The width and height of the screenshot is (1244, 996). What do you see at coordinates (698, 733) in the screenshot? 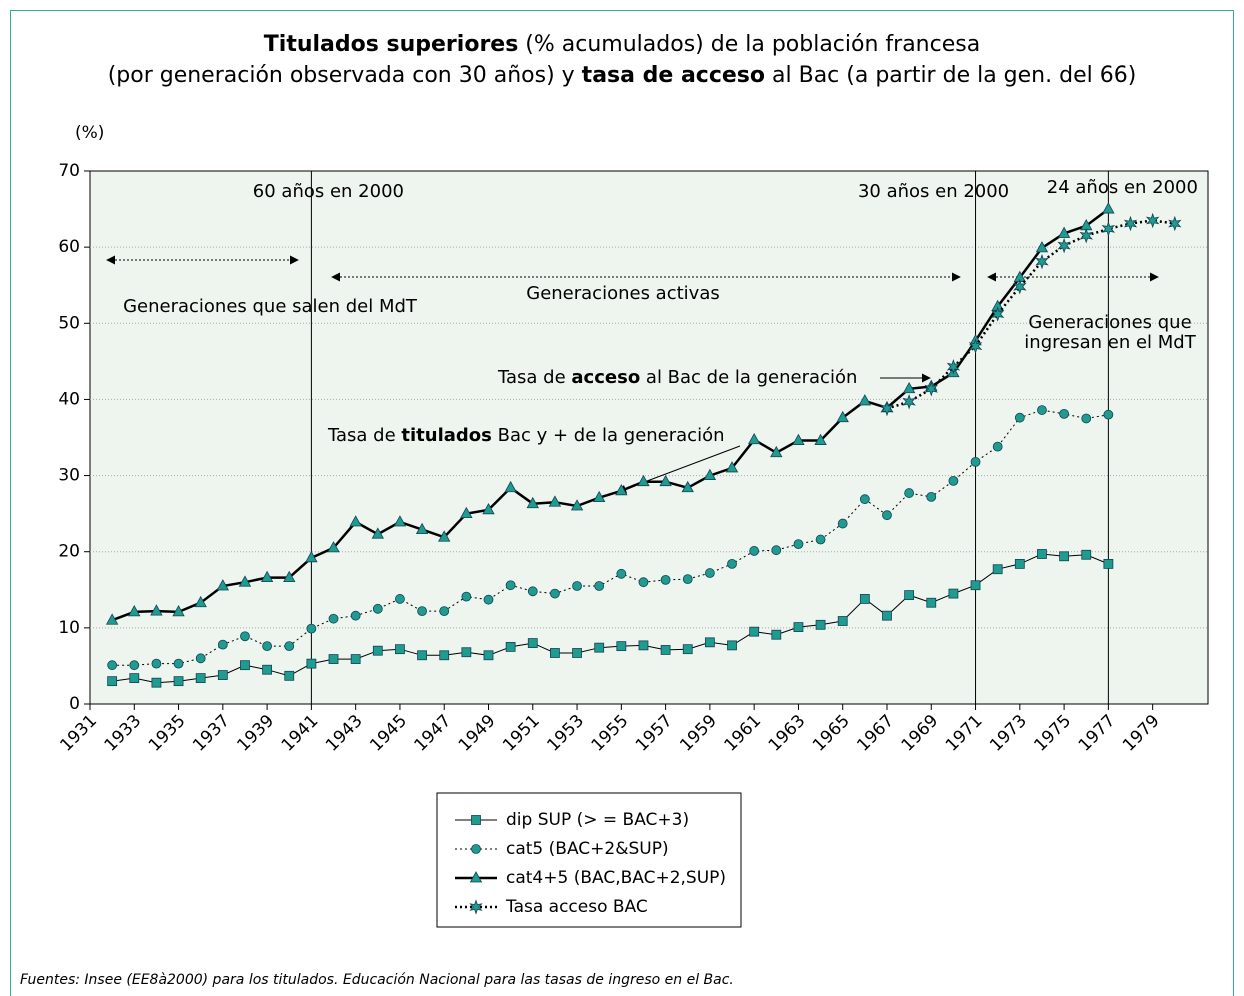
I see `x-tick-label: 1959` at bounding box center [698, 733].